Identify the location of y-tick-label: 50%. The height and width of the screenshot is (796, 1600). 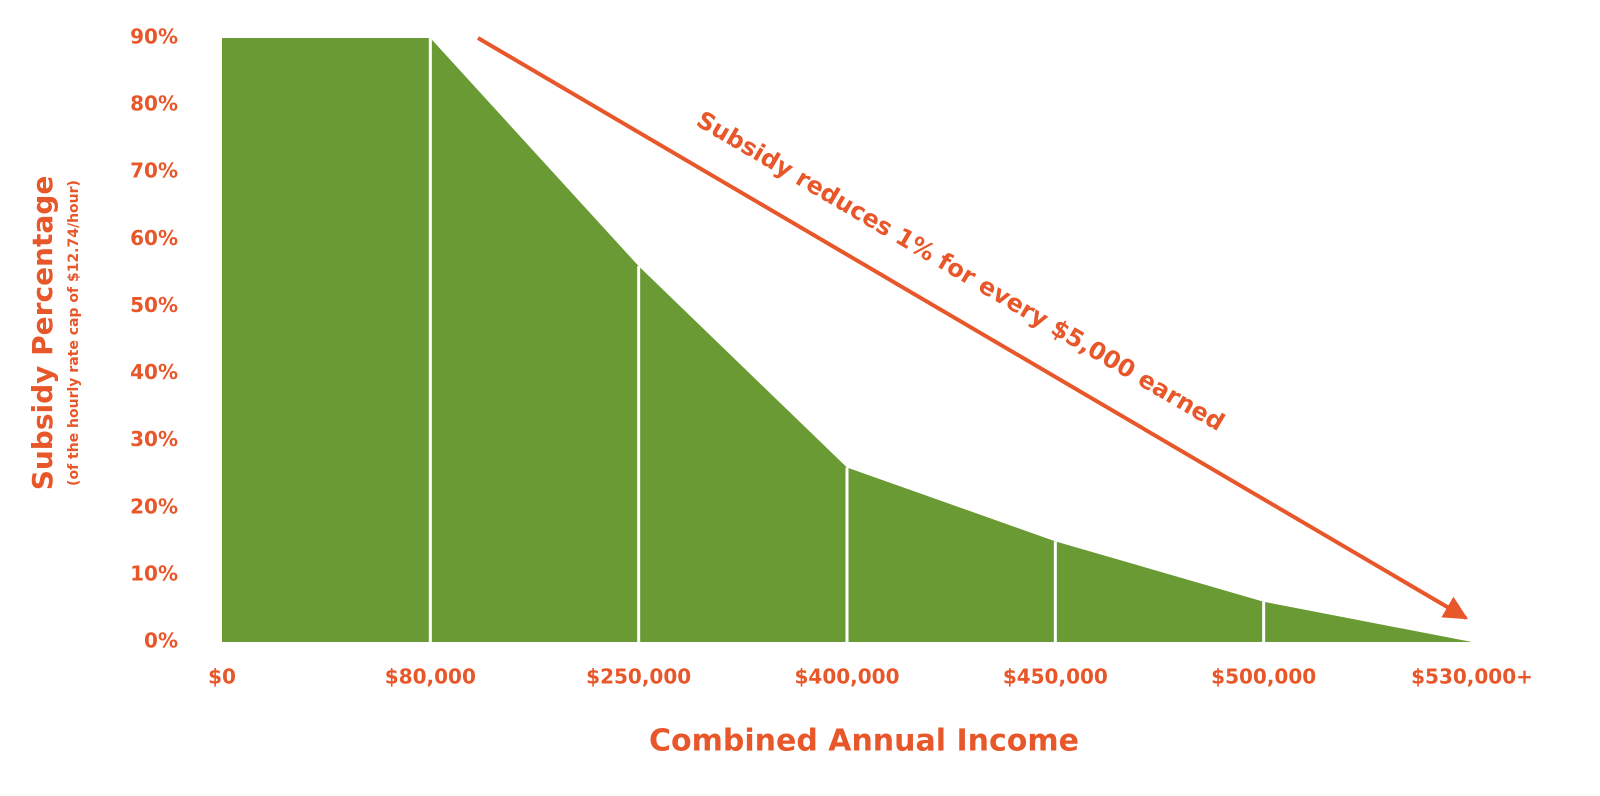
(154, 305).